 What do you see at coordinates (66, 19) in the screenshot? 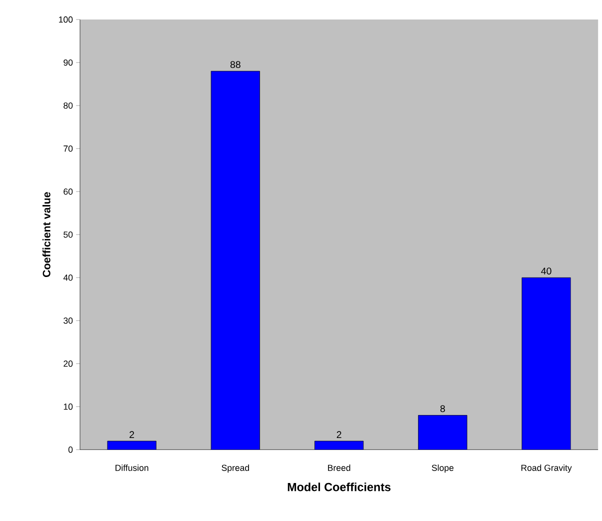
I see `y-tick-label: 100` at bounding box center [66, 19].